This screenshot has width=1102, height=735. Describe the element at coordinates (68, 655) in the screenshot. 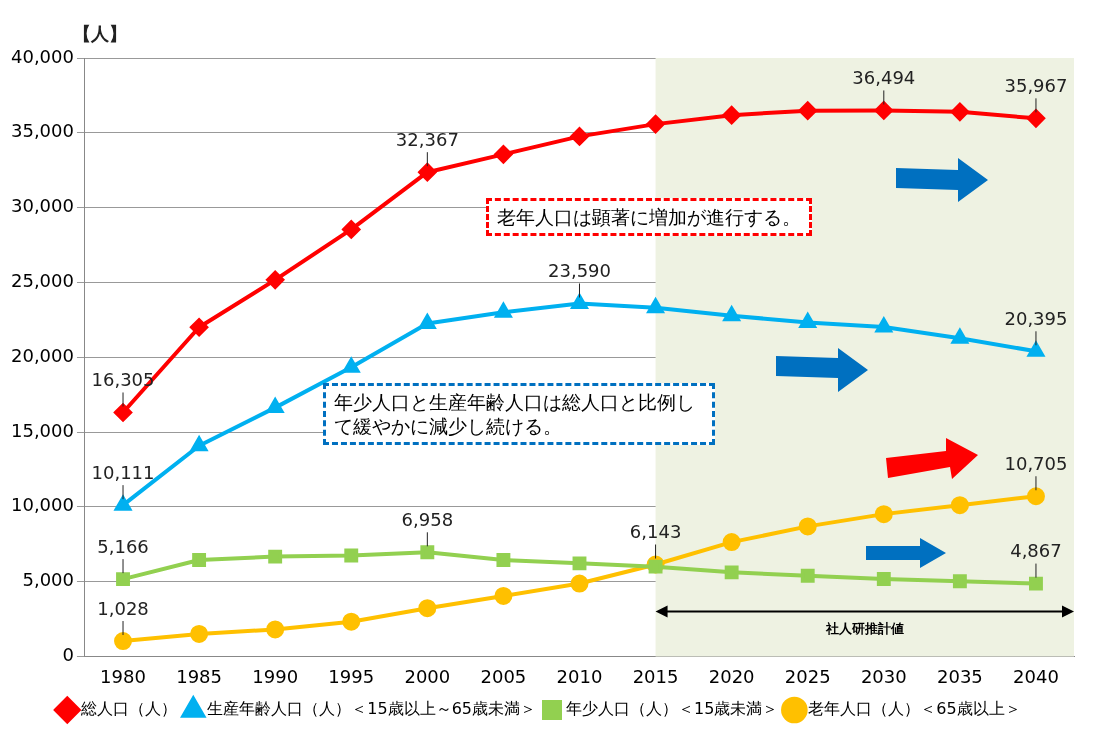

I see `y-tick-label: 0` at that location.